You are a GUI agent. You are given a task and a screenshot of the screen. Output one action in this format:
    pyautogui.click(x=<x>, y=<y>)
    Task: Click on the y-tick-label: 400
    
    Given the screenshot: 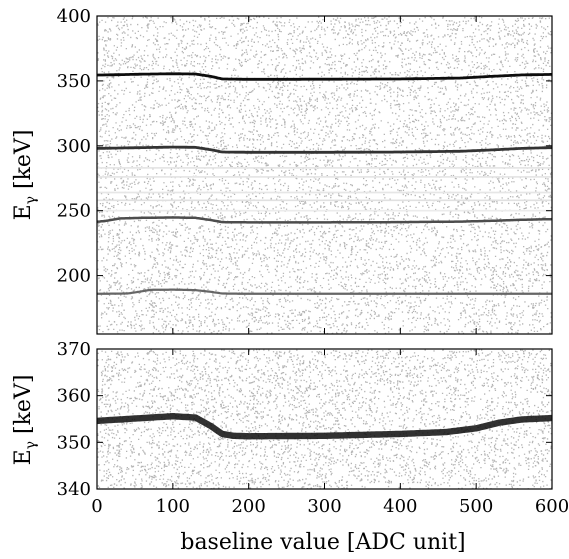 What is the action you would take?
    pyautogui.click(x=74, y=16)
    